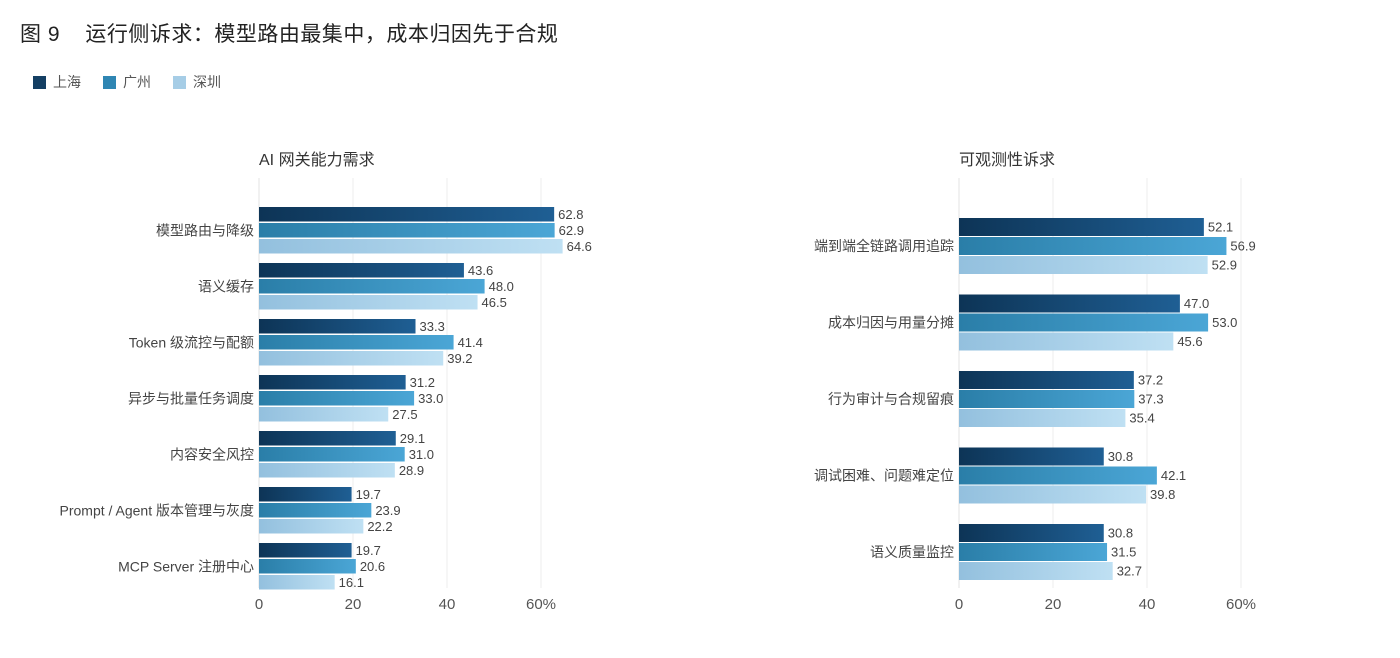 Image resolution: width=1400 pixels, height=658 pixels. What do you see at coordinates (422, 382) in the screenshot?
I see `data-label: 31.2` at bounding box center [422, 382].